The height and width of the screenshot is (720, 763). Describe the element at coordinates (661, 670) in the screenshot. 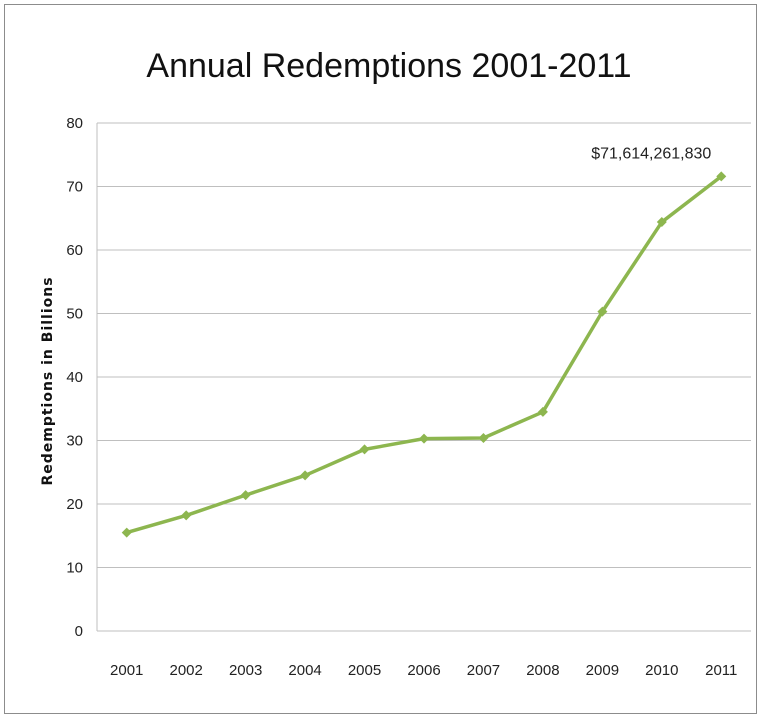

I see `x-tick-label: 2010` at that location.